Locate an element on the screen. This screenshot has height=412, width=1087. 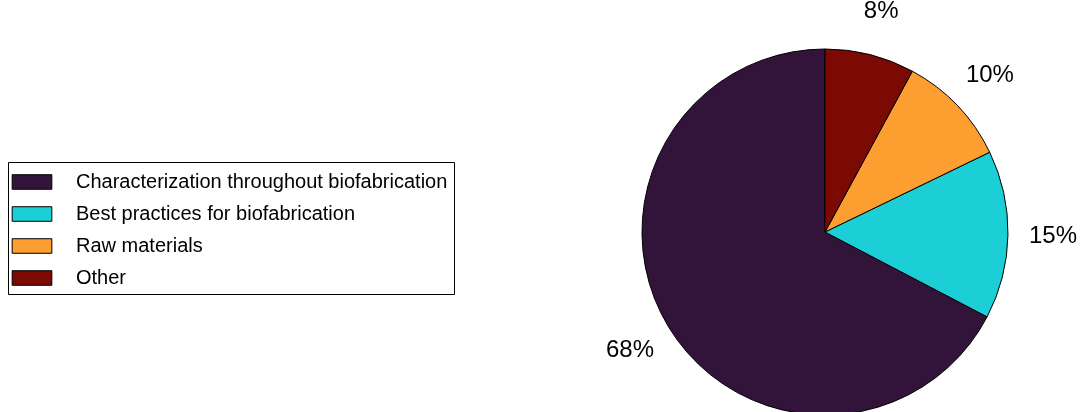
data-label: 8% is located at coordinates (881, 12).